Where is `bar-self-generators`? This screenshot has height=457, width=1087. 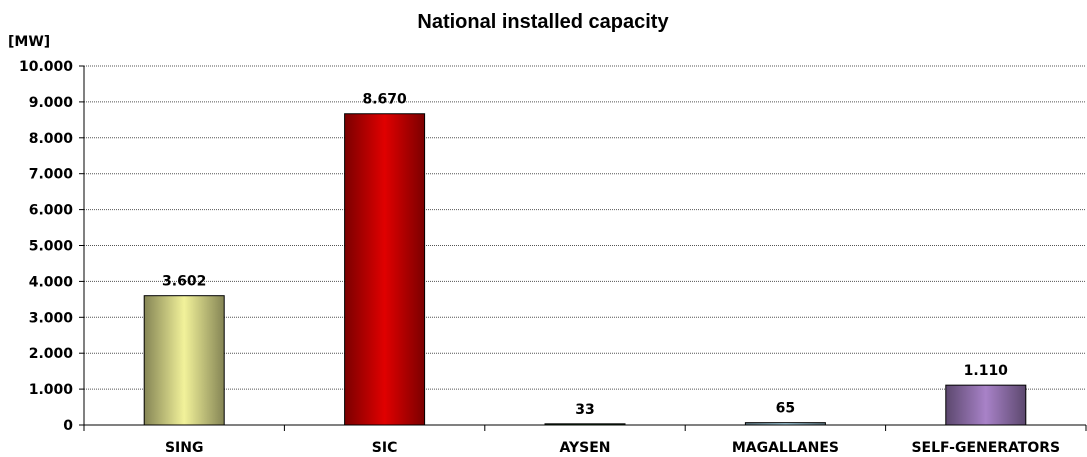
bar-self-generators is located at coordinates (986, 405).